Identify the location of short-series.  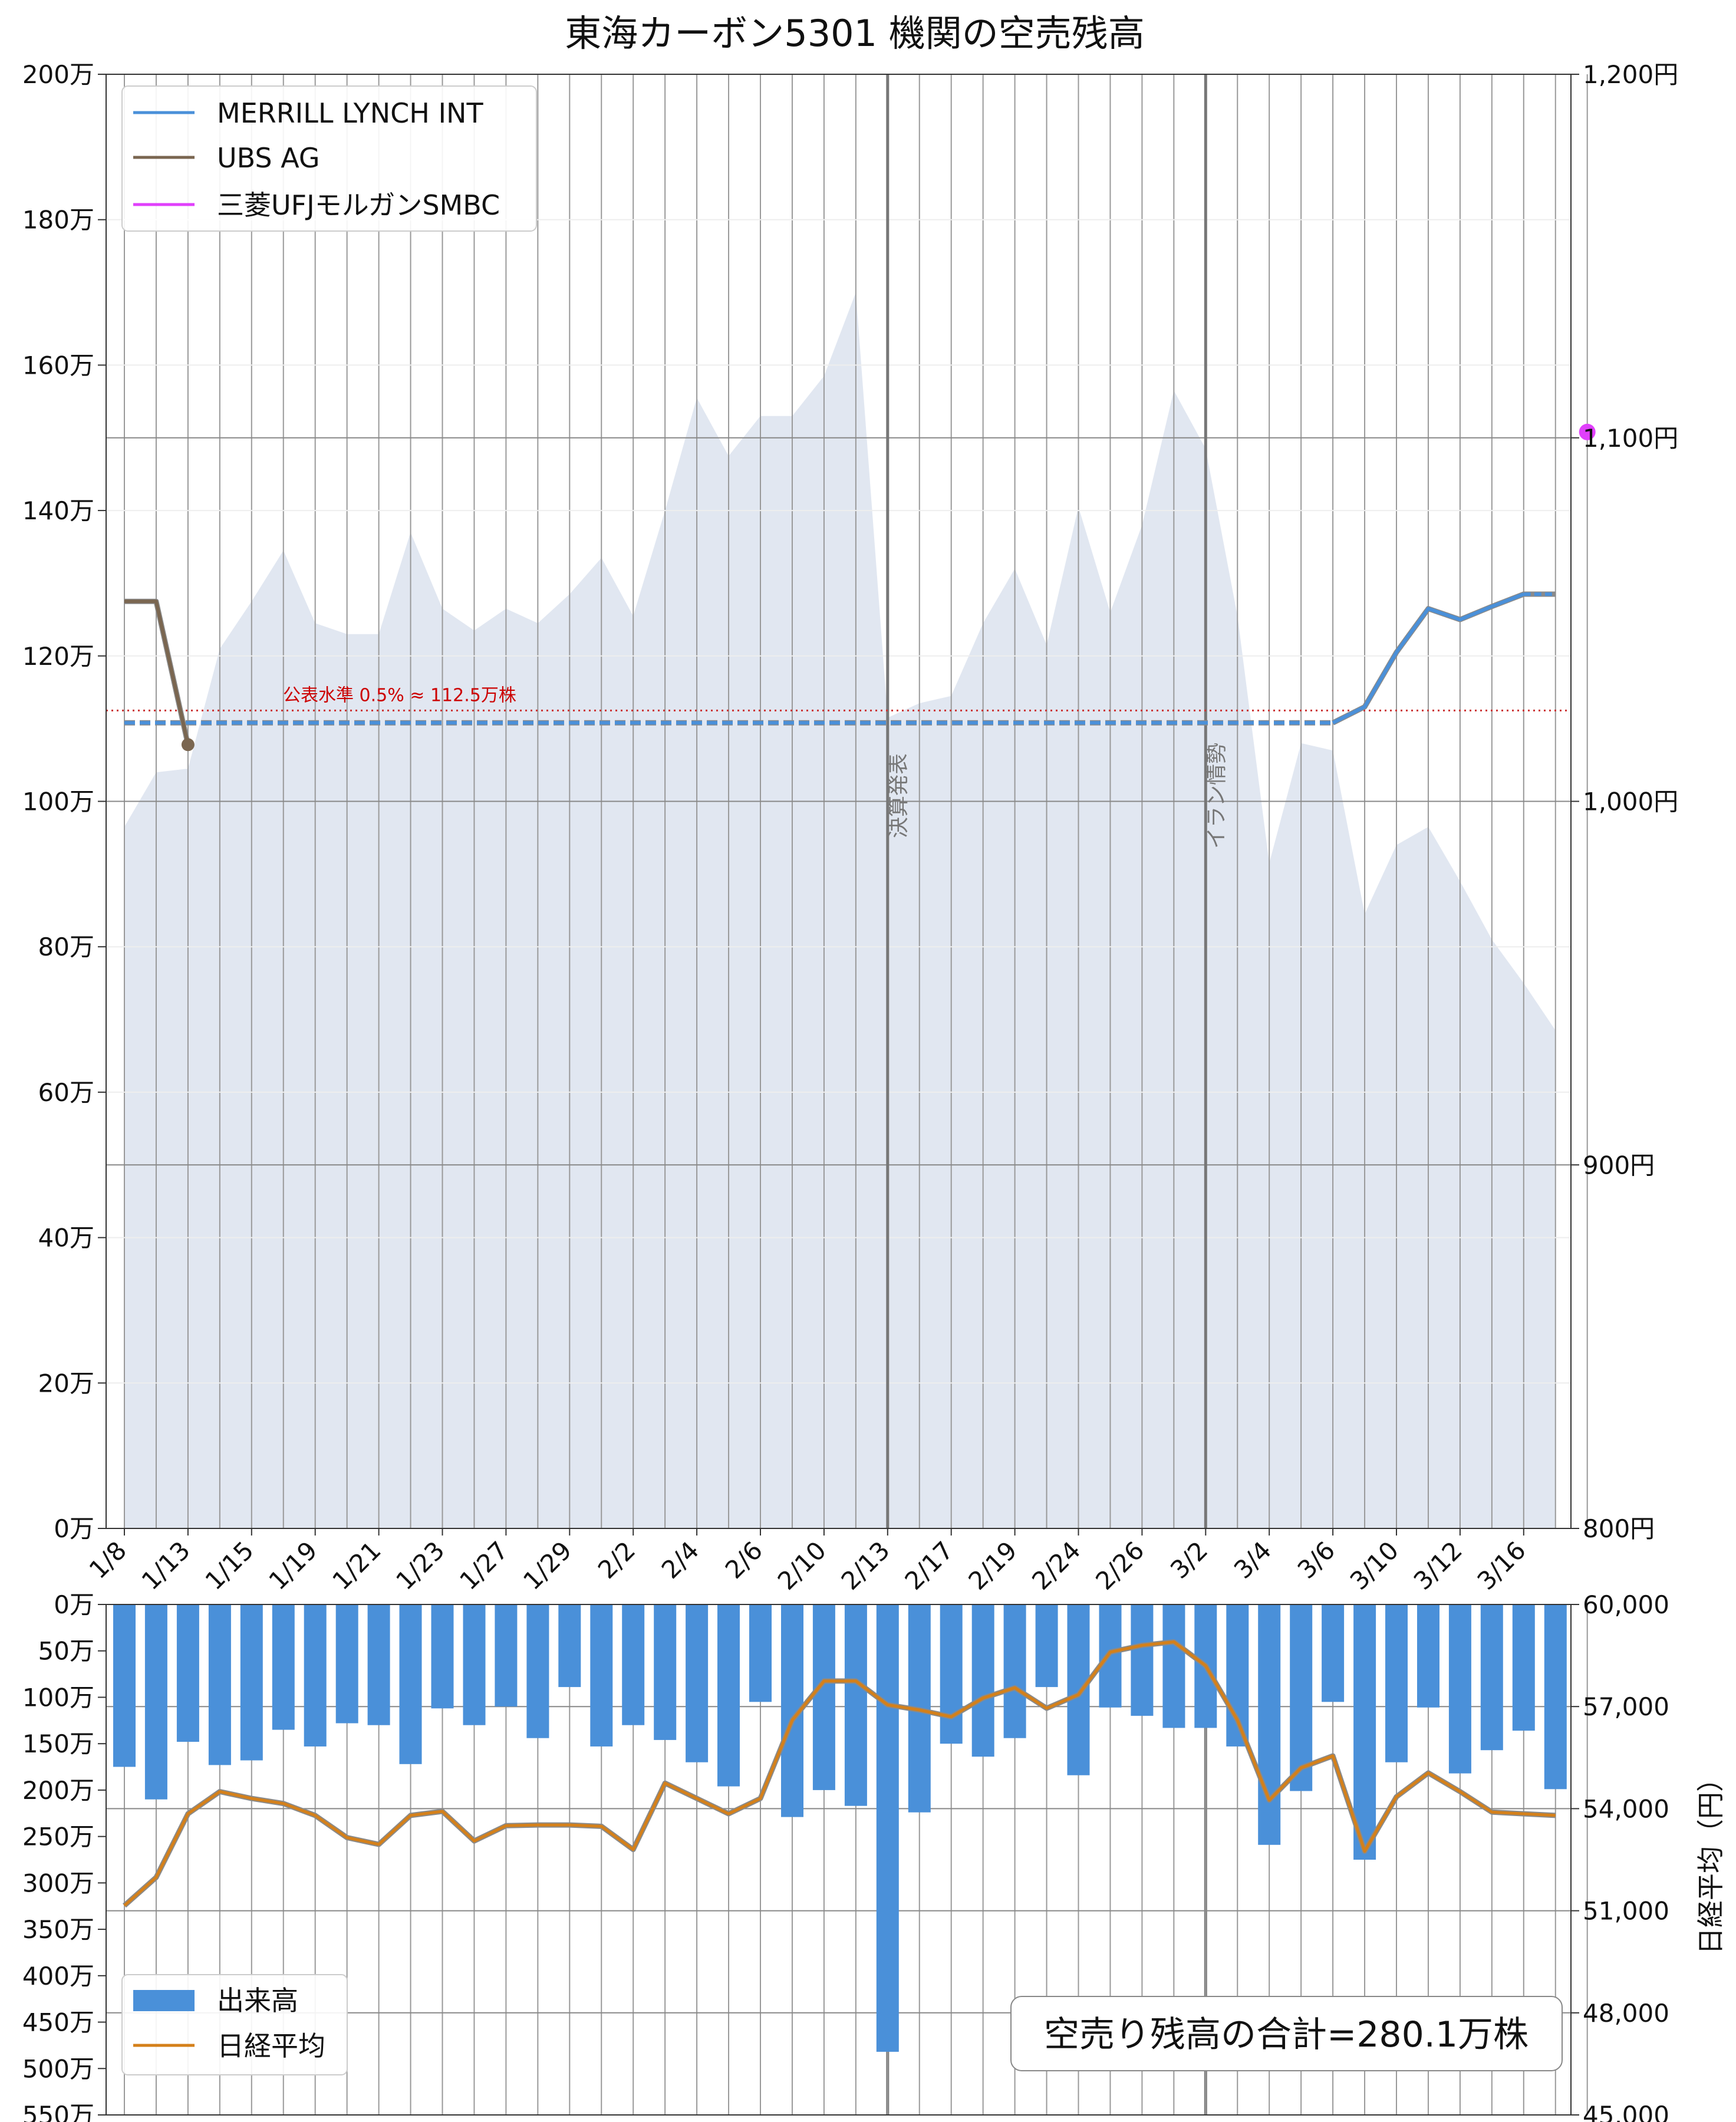
(860, 587).